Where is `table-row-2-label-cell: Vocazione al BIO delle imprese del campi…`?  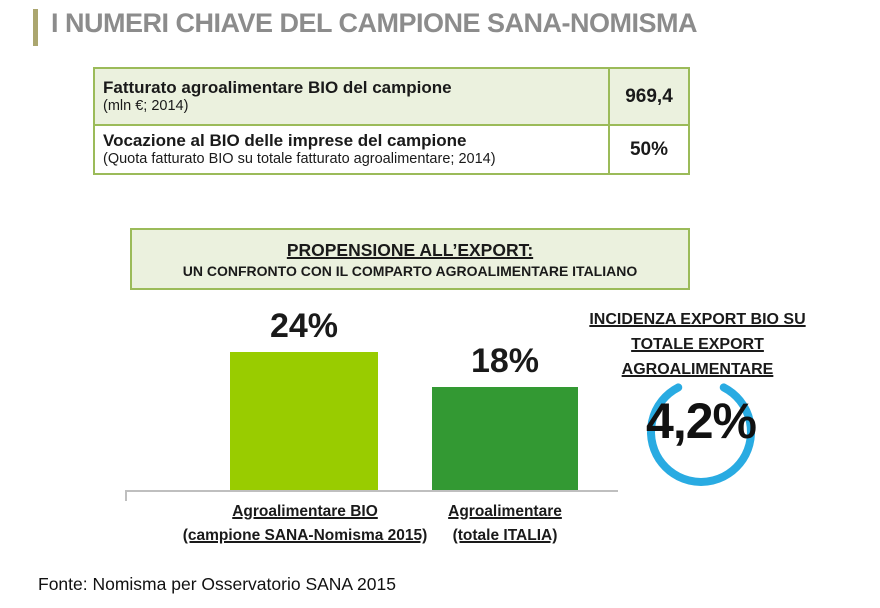
table-row-2-label-cell: Vocazione al BIO delle imprese del campi… is located at coordinates (352, 149).